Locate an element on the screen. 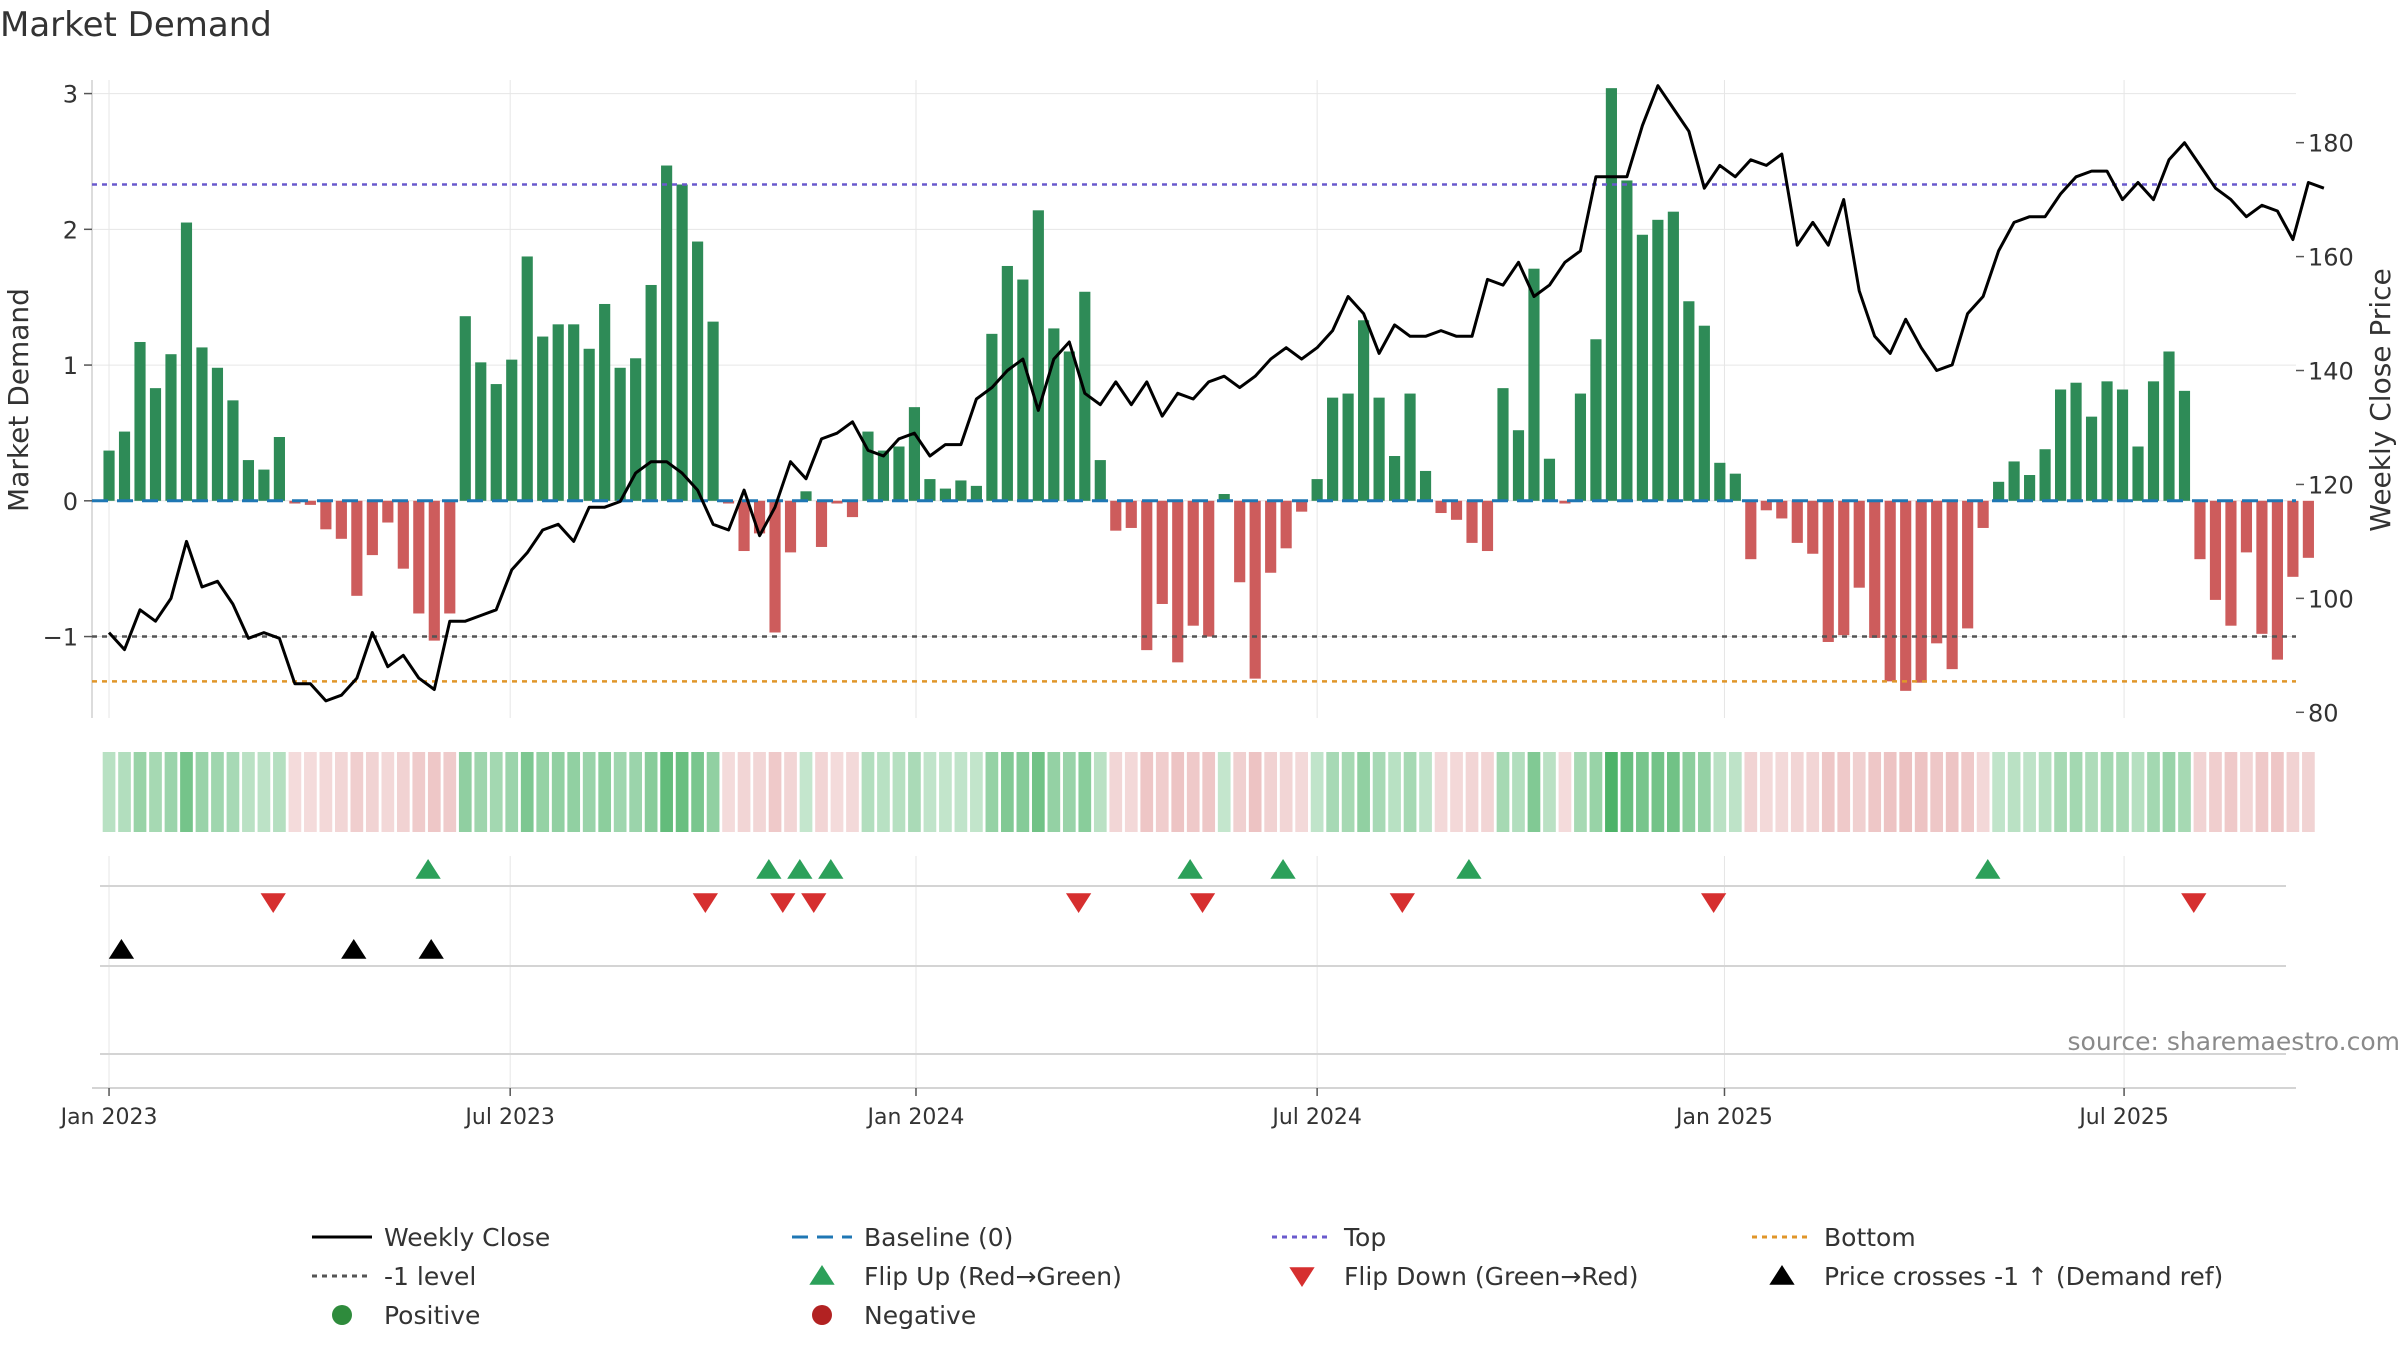 This screenshot has width=2400, height=1350. left-tick-label: 3 is located at coordinates (70, 95).